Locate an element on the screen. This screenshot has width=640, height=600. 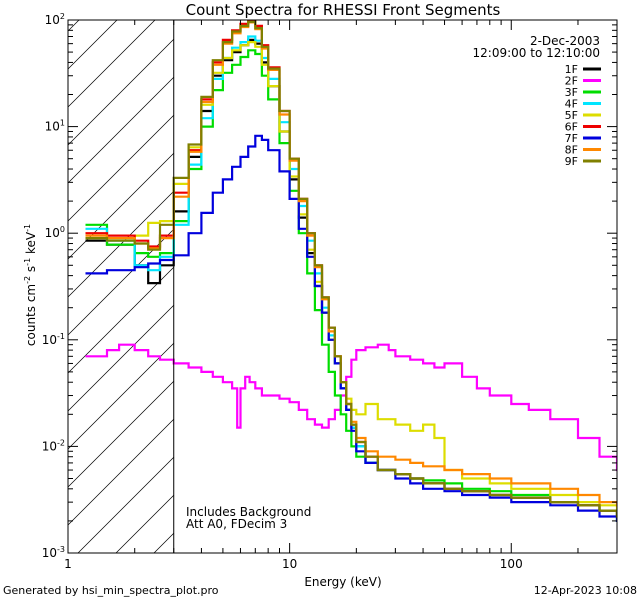
attenuator-hatch-region is located at coordinates (121, 286).